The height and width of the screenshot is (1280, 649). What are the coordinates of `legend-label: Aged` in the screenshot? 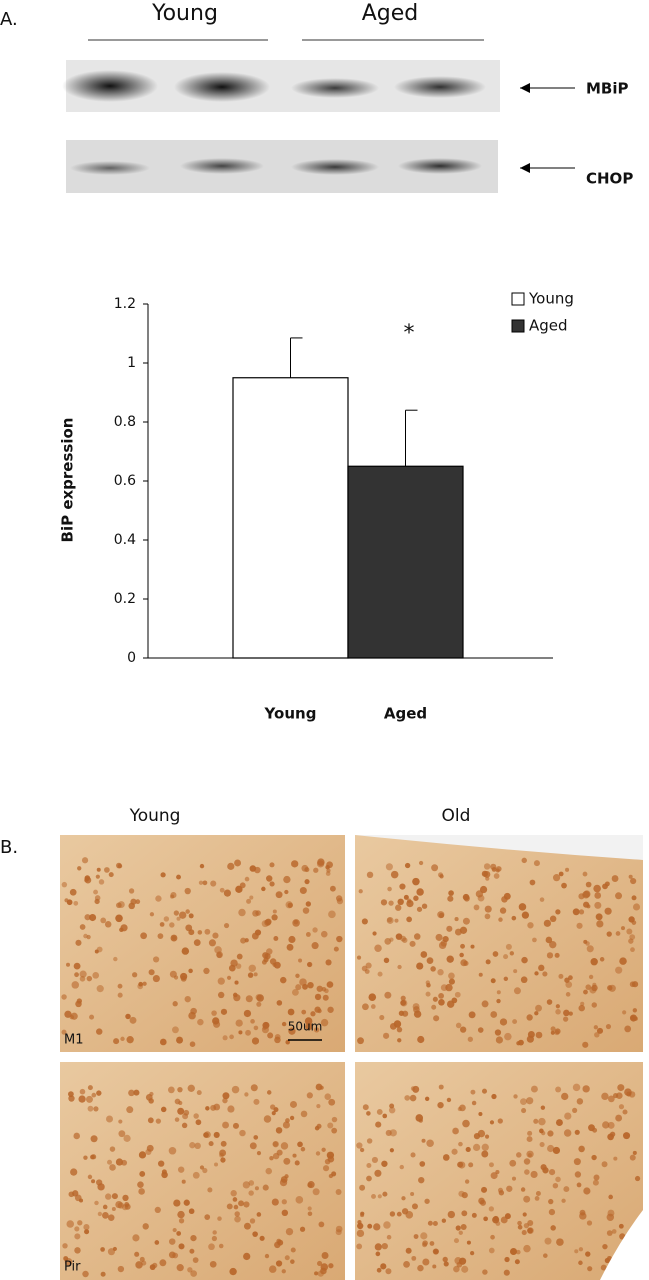 It's located at (548, 326).